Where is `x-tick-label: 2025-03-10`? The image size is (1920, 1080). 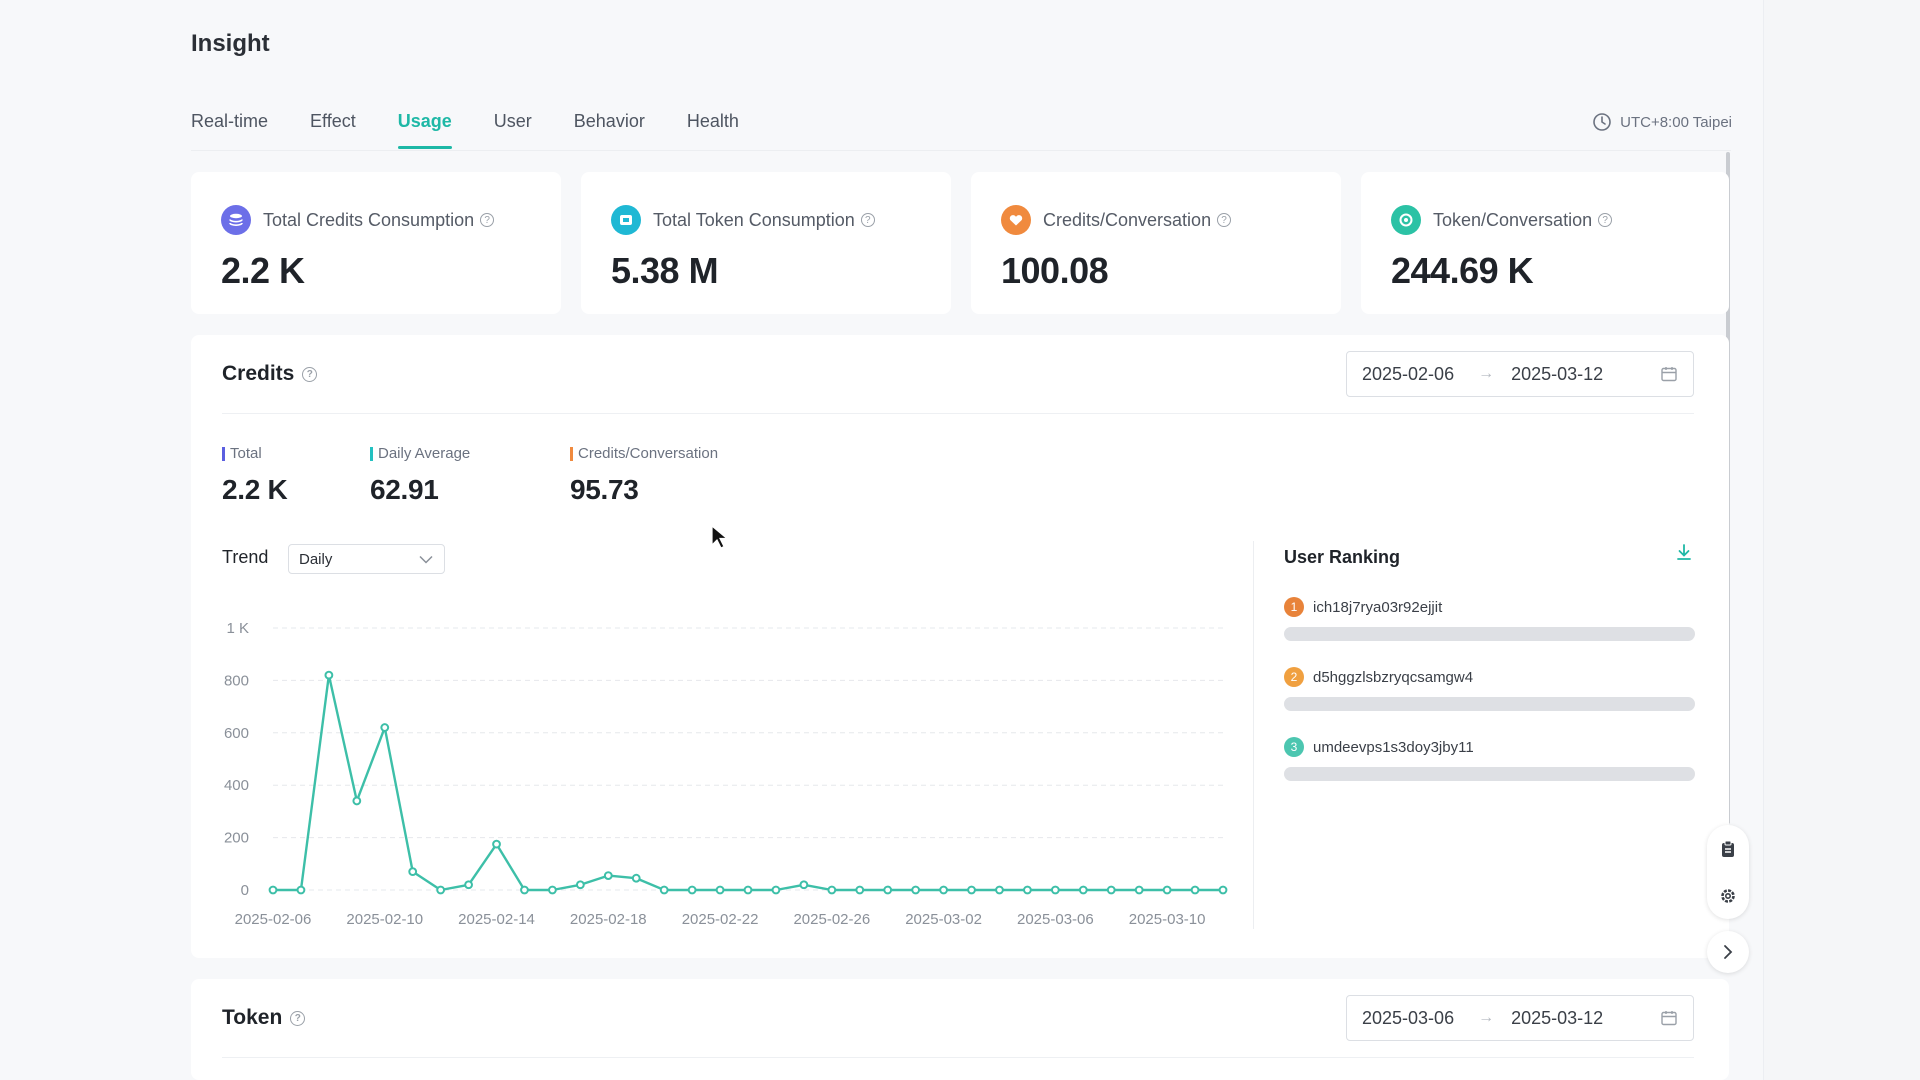 x-tick-label: 2025-03-10 is located at coordinates (1167, 919).